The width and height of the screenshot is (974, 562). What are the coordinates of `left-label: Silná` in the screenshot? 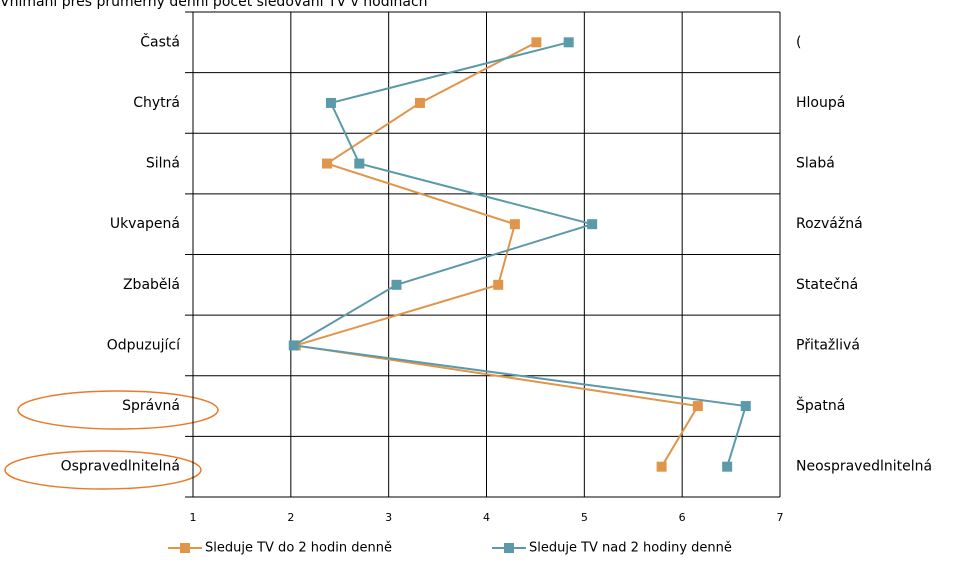 It's located at (163, 164).